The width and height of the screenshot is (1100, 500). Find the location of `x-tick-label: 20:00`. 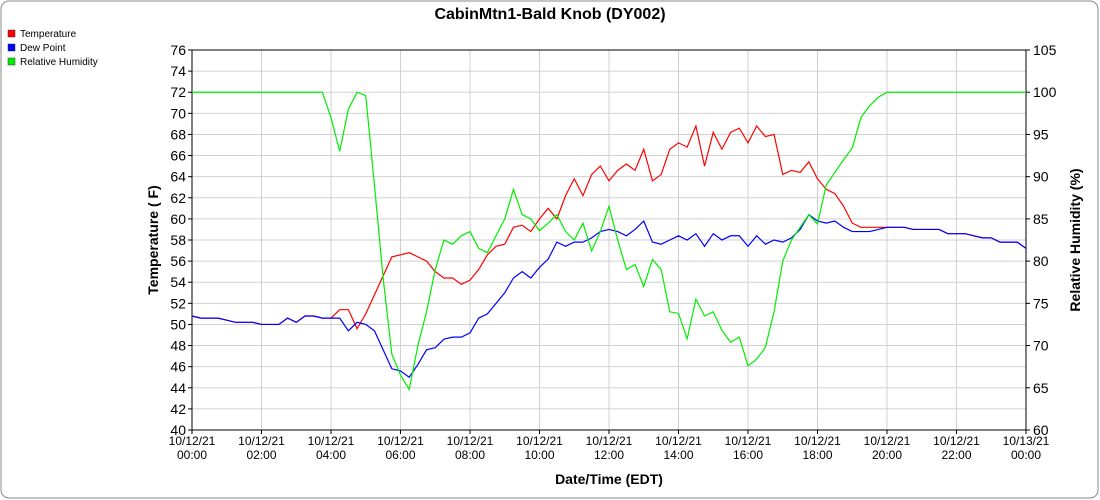

x-tick-label: 20:00 is located at coordinates (887, 455).